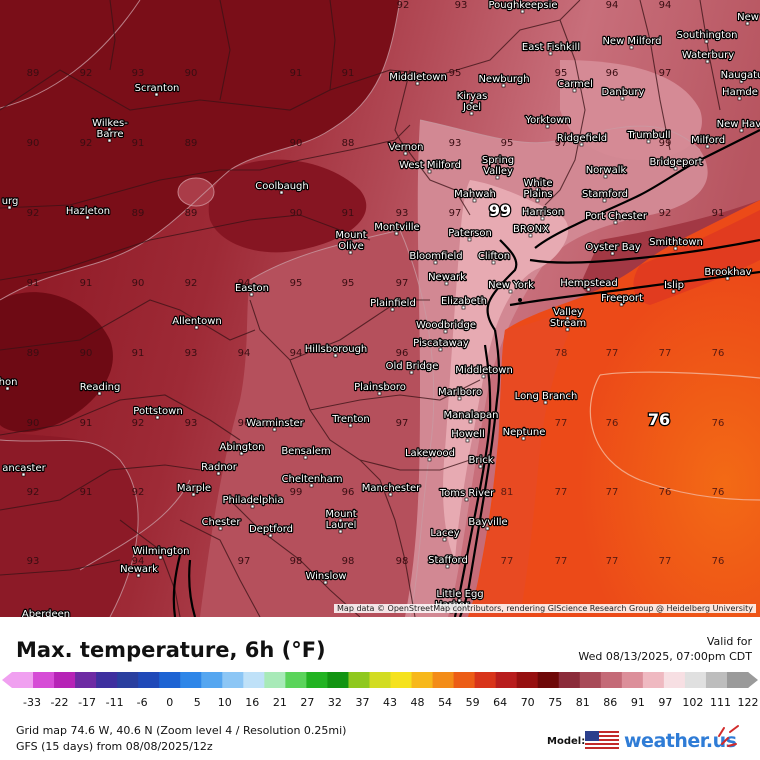 The height and width of the screenshot is (760, 760). What do you see at coordinates (589, 283) in the screenshot?
I see `city-label: Hempstead` at bounding box center [589, 283].